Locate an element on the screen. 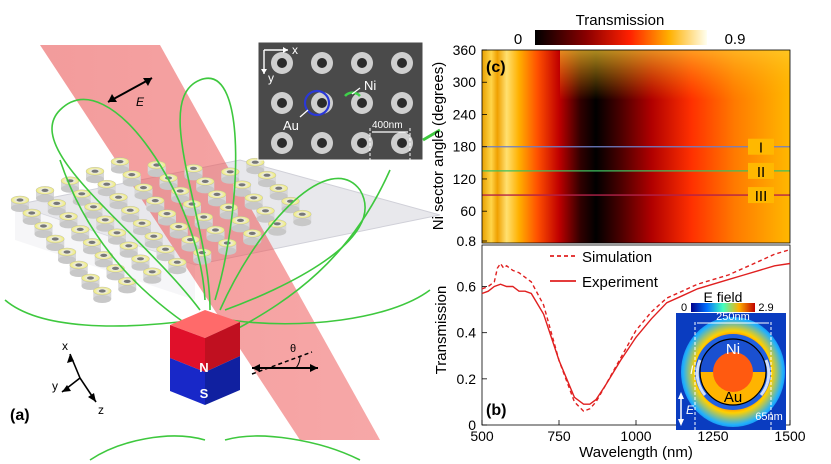 The width and height of the screenshot is (831, 464). series-experiment is located at coordinates (636, 333).